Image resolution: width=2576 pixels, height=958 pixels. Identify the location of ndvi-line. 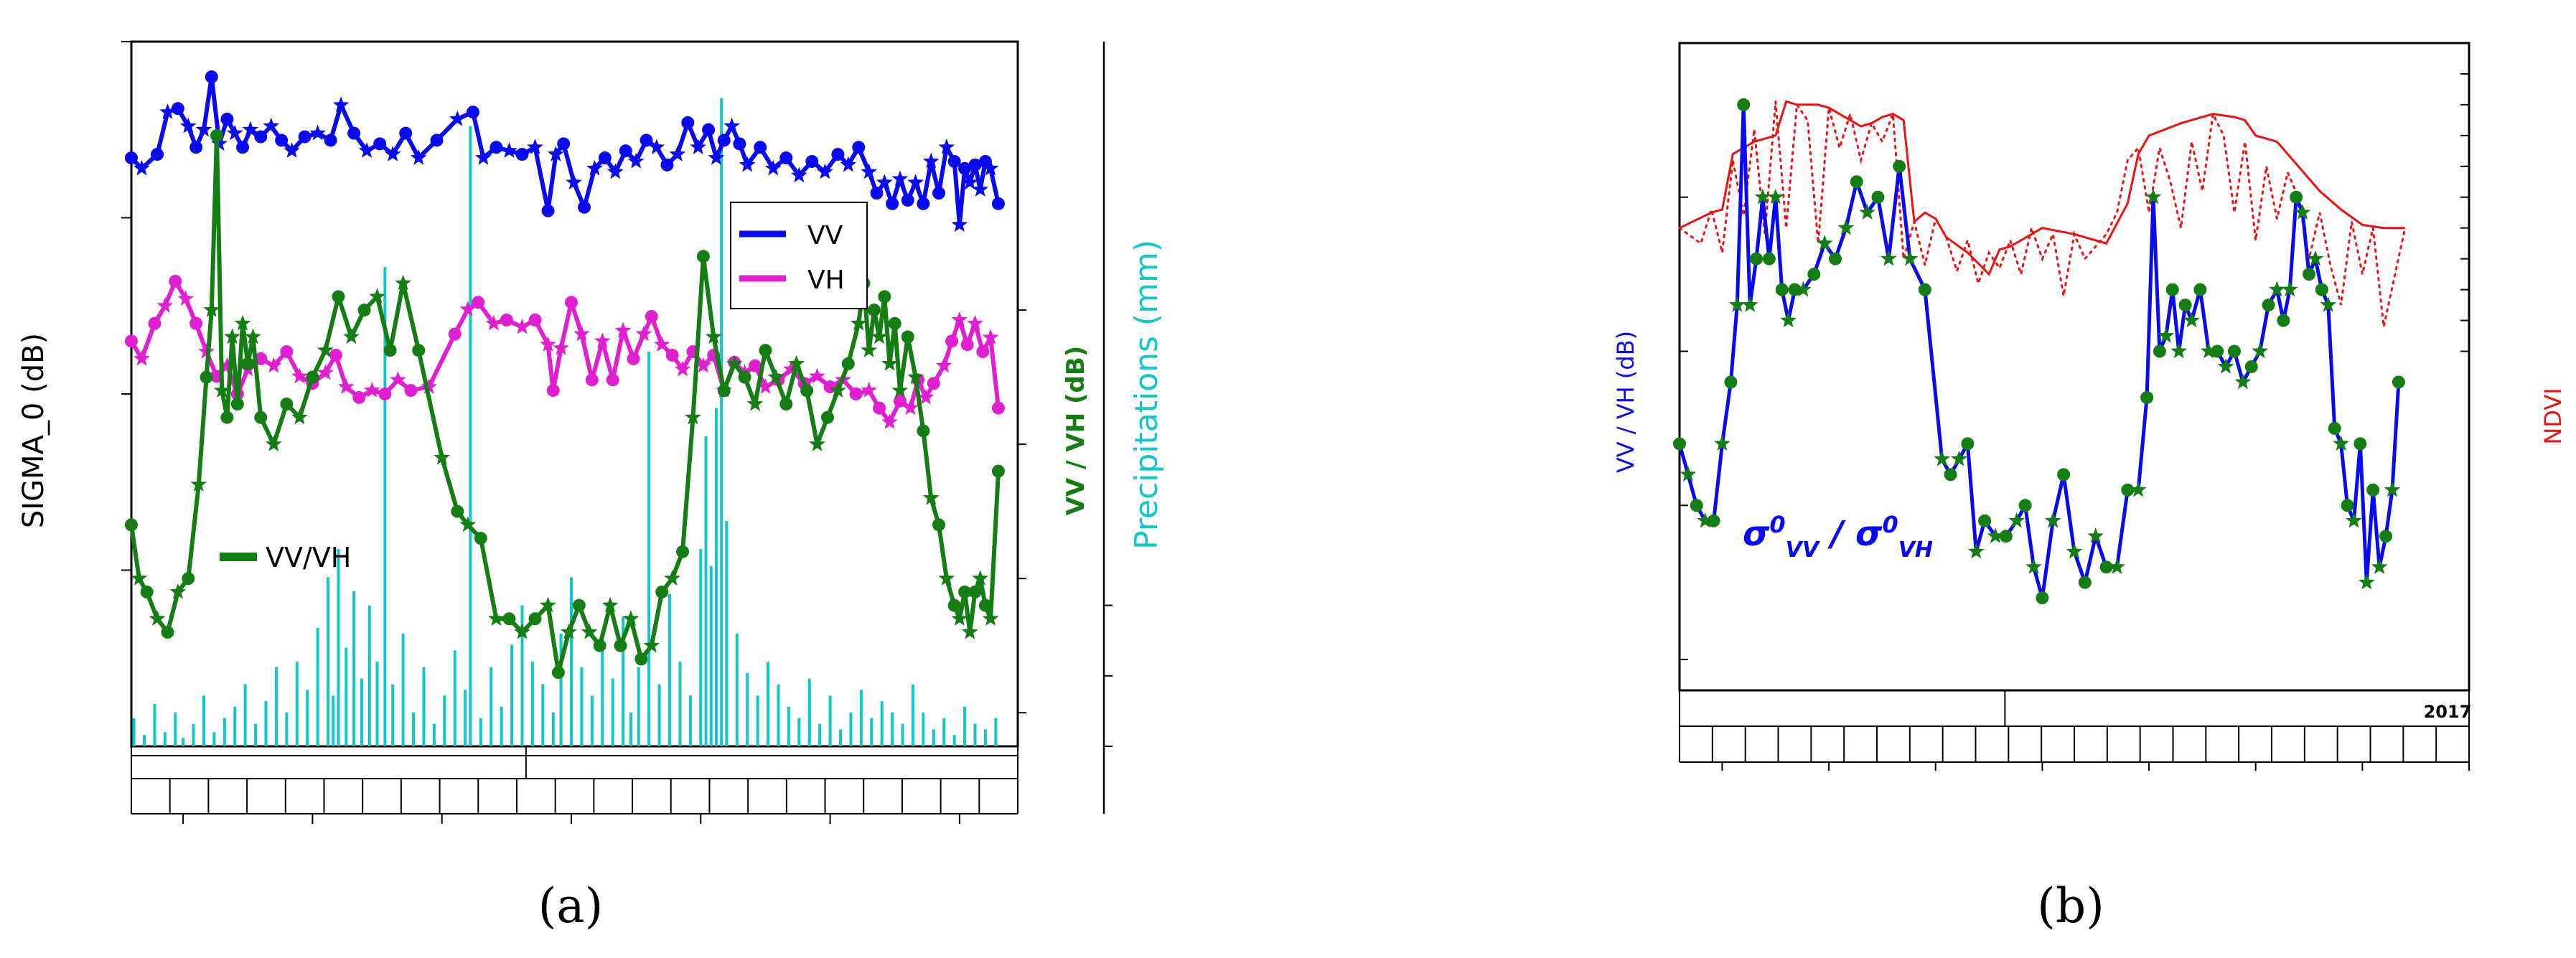
(2042, 188).